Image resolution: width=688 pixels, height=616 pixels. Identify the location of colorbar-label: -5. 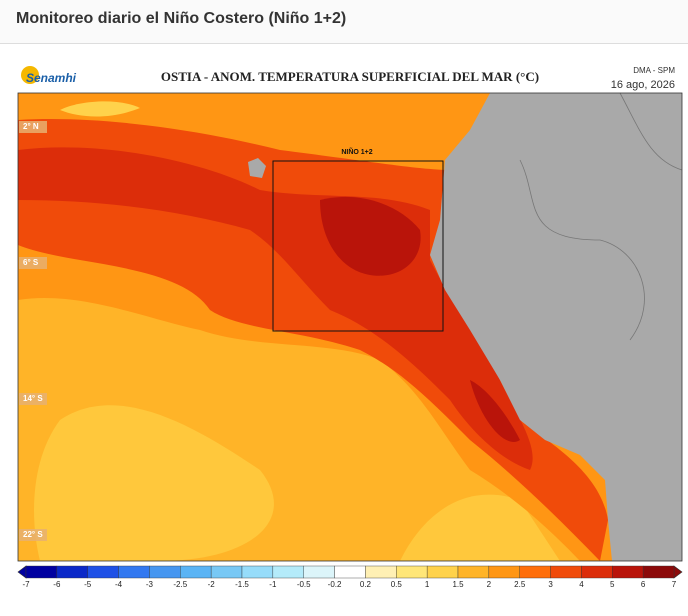
(88, 584).